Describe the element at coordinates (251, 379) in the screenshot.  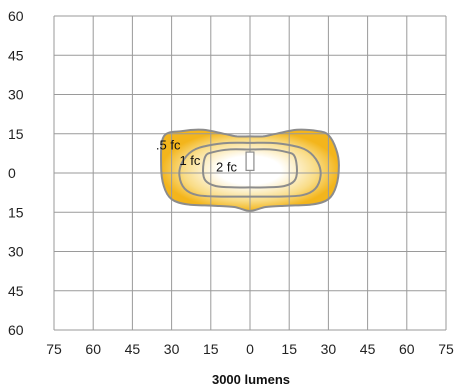
I see `x-axis-label: 3000 lumens` at that location.